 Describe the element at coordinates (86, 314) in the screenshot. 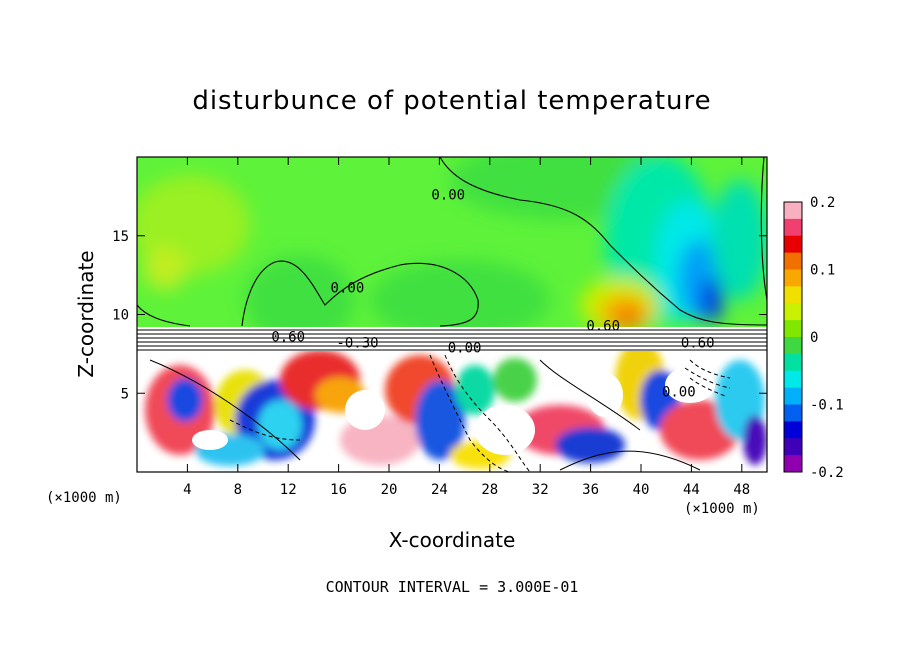

I see `y-axis-label: Z-coordinate` at that location.